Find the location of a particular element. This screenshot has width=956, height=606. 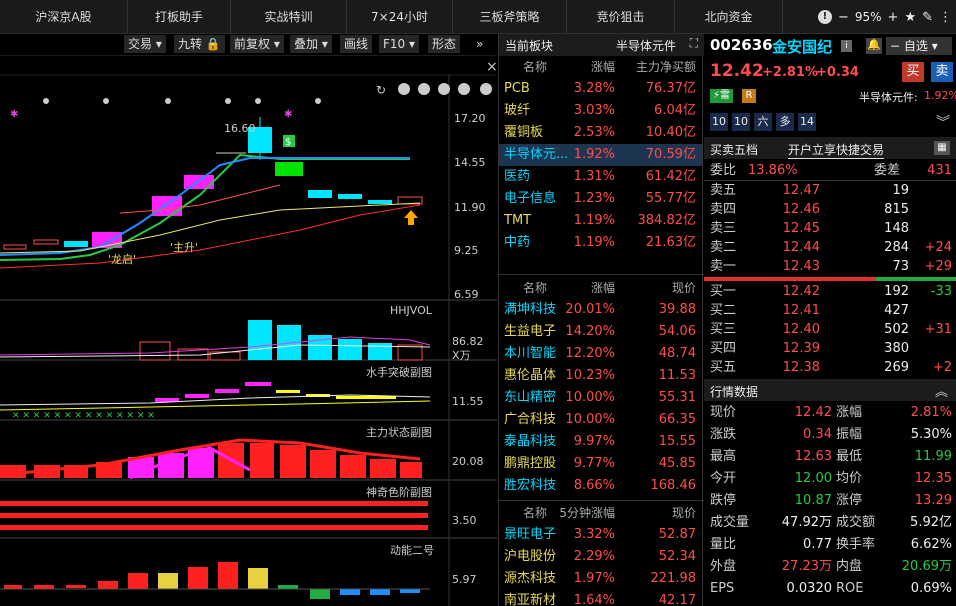

ask-row: 卖一 12.43 73 +29 is located at coordinates (831, 266).